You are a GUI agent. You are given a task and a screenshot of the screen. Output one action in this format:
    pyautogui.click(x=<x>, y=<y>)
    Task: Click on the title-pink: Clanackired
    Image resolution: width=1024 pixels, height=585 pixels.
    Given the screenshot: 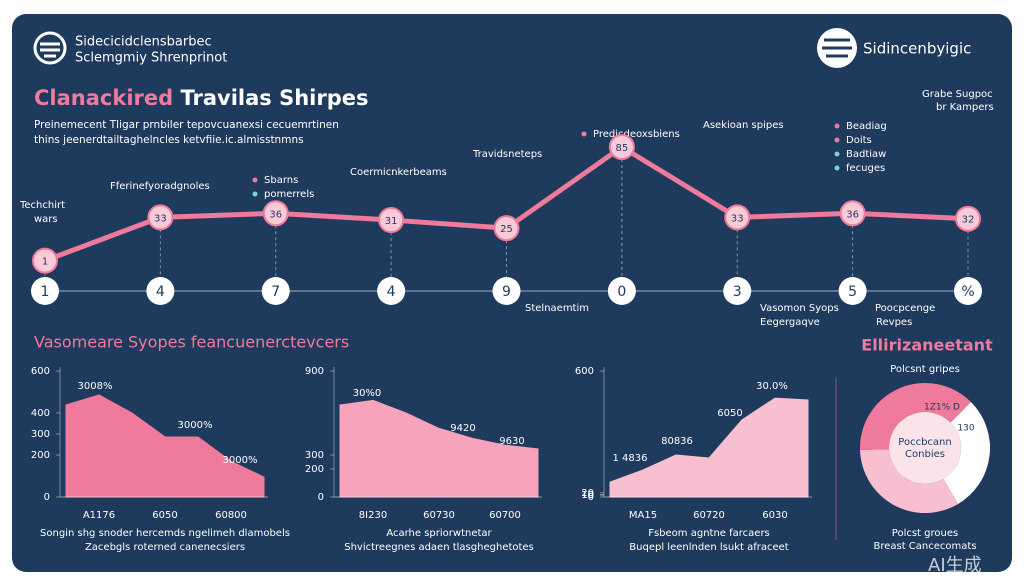 What is the action you would take?
    pyautogui.click(x=103, y=98)
    